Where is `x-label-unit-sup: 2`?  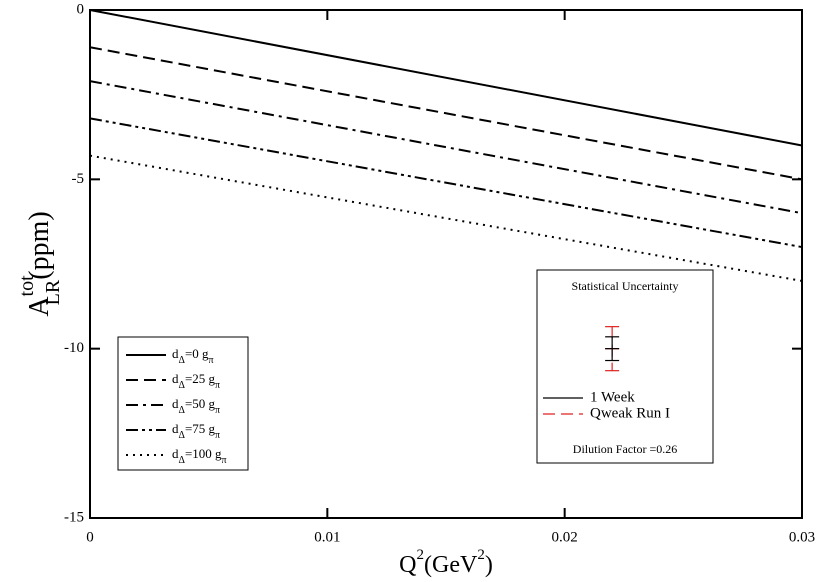
x-label-unit-sup: 2 is located at coordinates (481, 555).